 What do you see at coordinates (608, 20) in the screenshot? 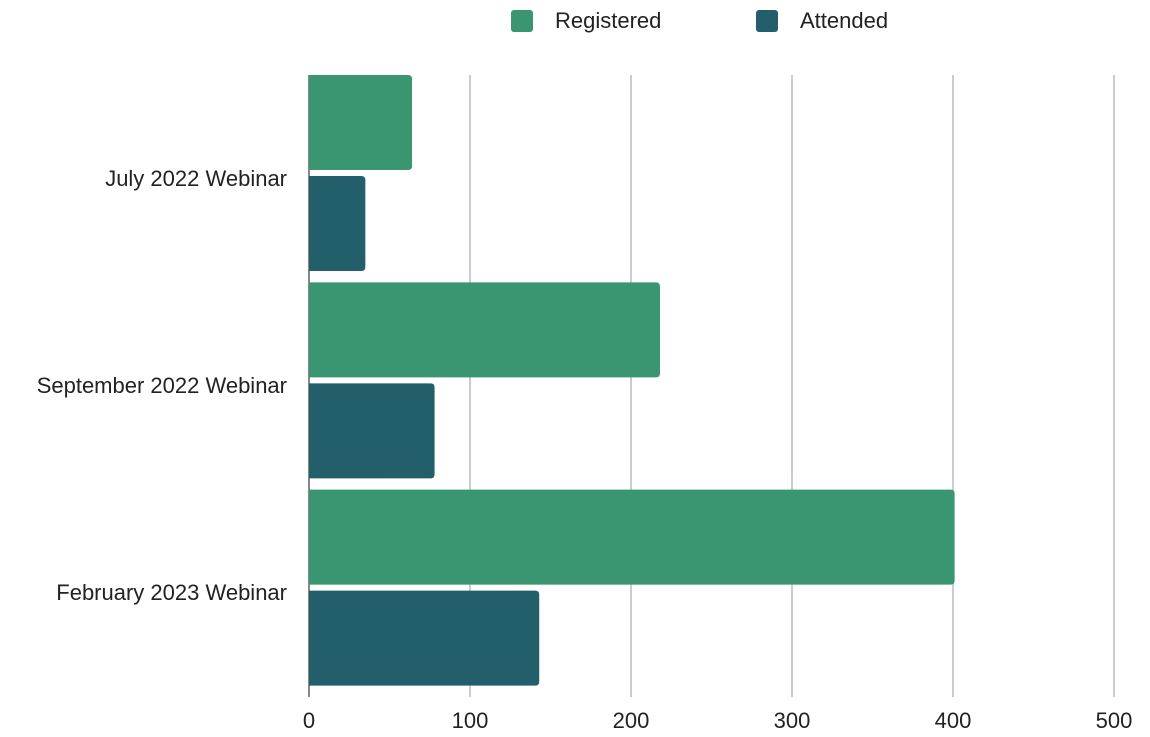
I see `legend-label-registered: Registered` at bounding box center [608, 20].